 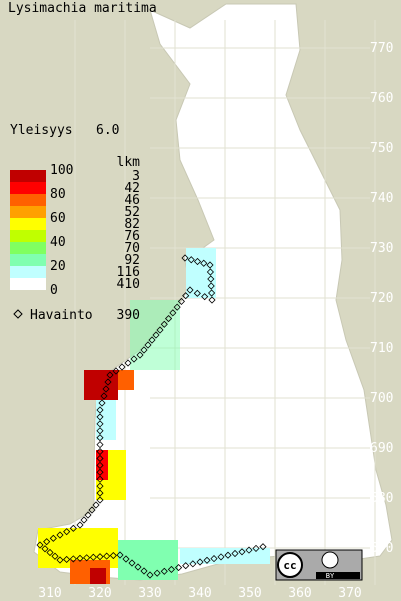 I want to click on y-label: 700, so click(x=381, y=398).